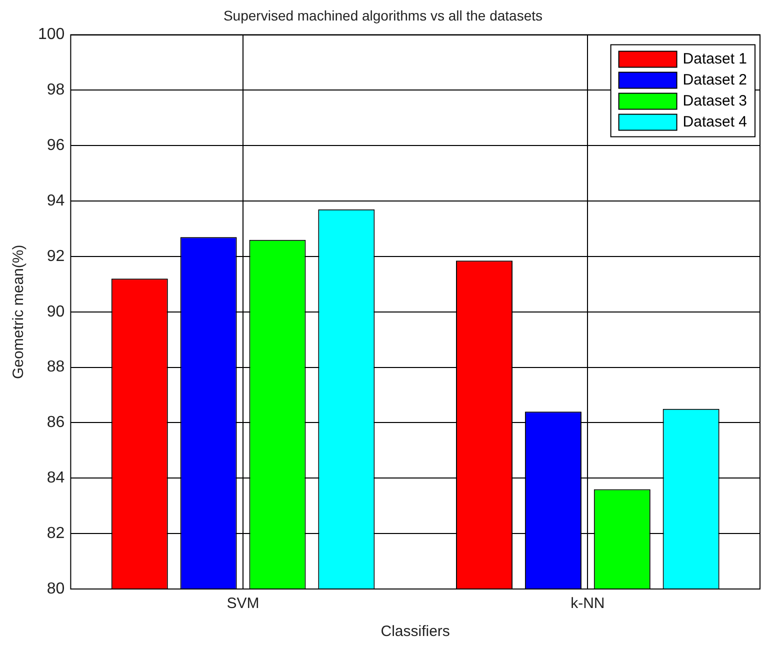 The width and height of the screenshot is (772, 649). What do you see at coordinates (55, 423) in the screenshot?
I see `y-tick-label: 86` at bounding box center [55, 423].